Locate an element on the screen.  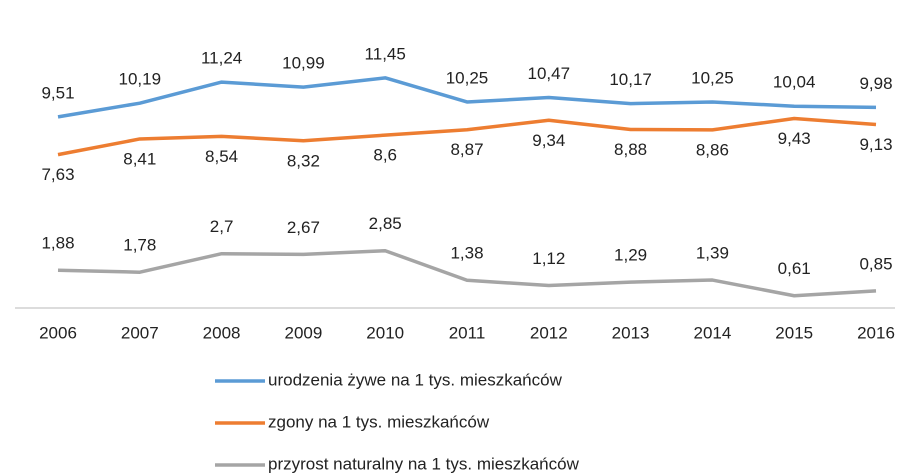
data-label: 9,51 is located at coordinates (57, 92).